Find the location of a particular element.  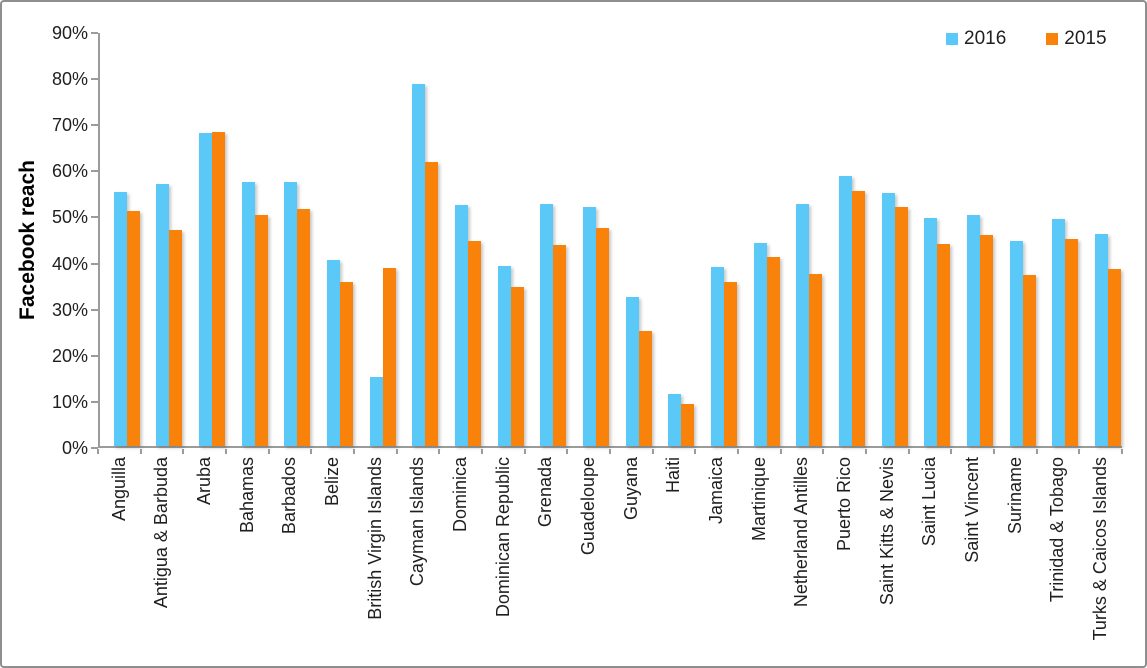

legend-item-2015: 2015 is located at coordinates (1076, 39).